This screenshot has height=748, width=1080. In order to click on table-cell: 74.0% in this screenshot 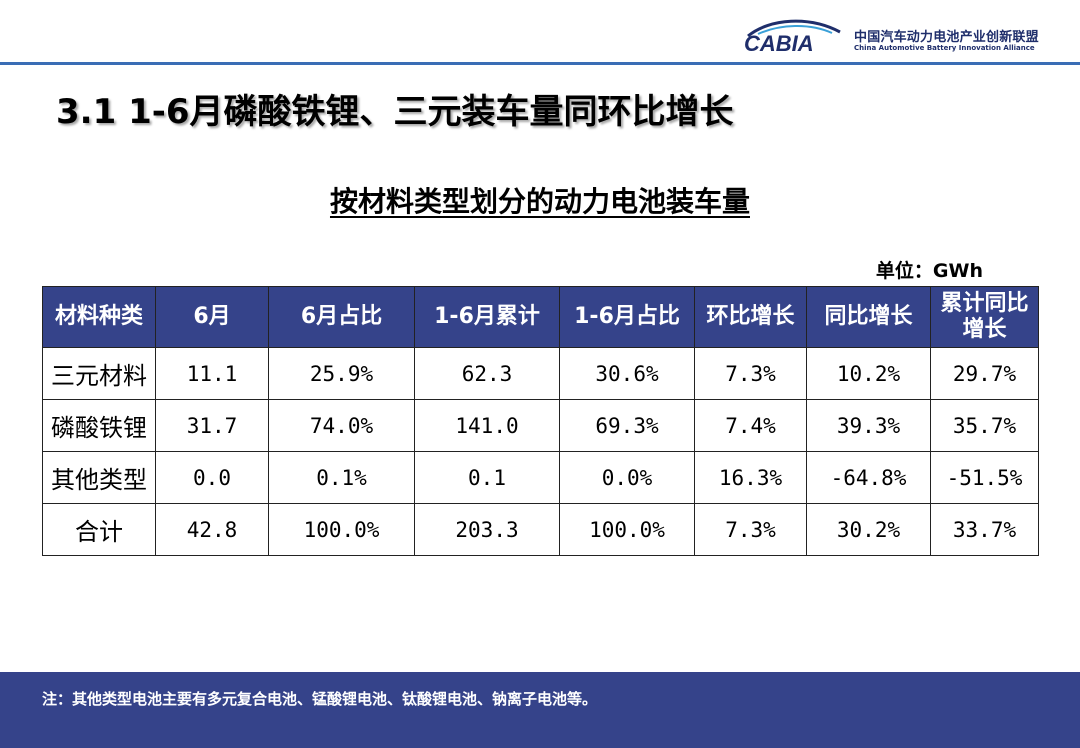, I will do `click(341, 425)`.